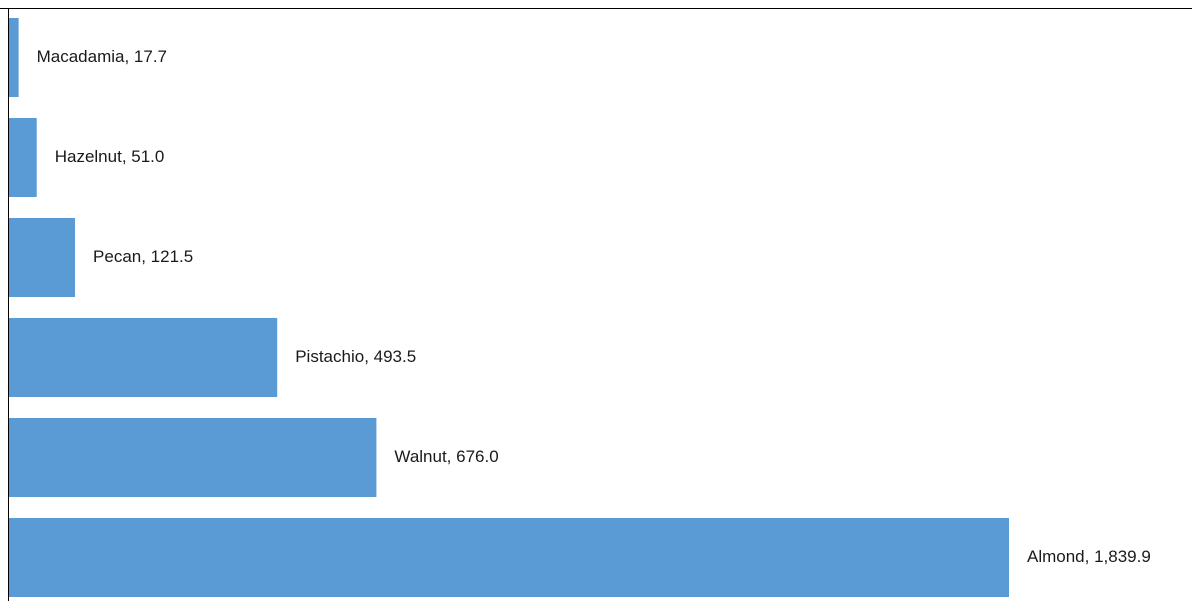  Describe the element at coordinates (110, 156) in the screenshot. I see `data-label: Hazelnut, 51.0` at that location.